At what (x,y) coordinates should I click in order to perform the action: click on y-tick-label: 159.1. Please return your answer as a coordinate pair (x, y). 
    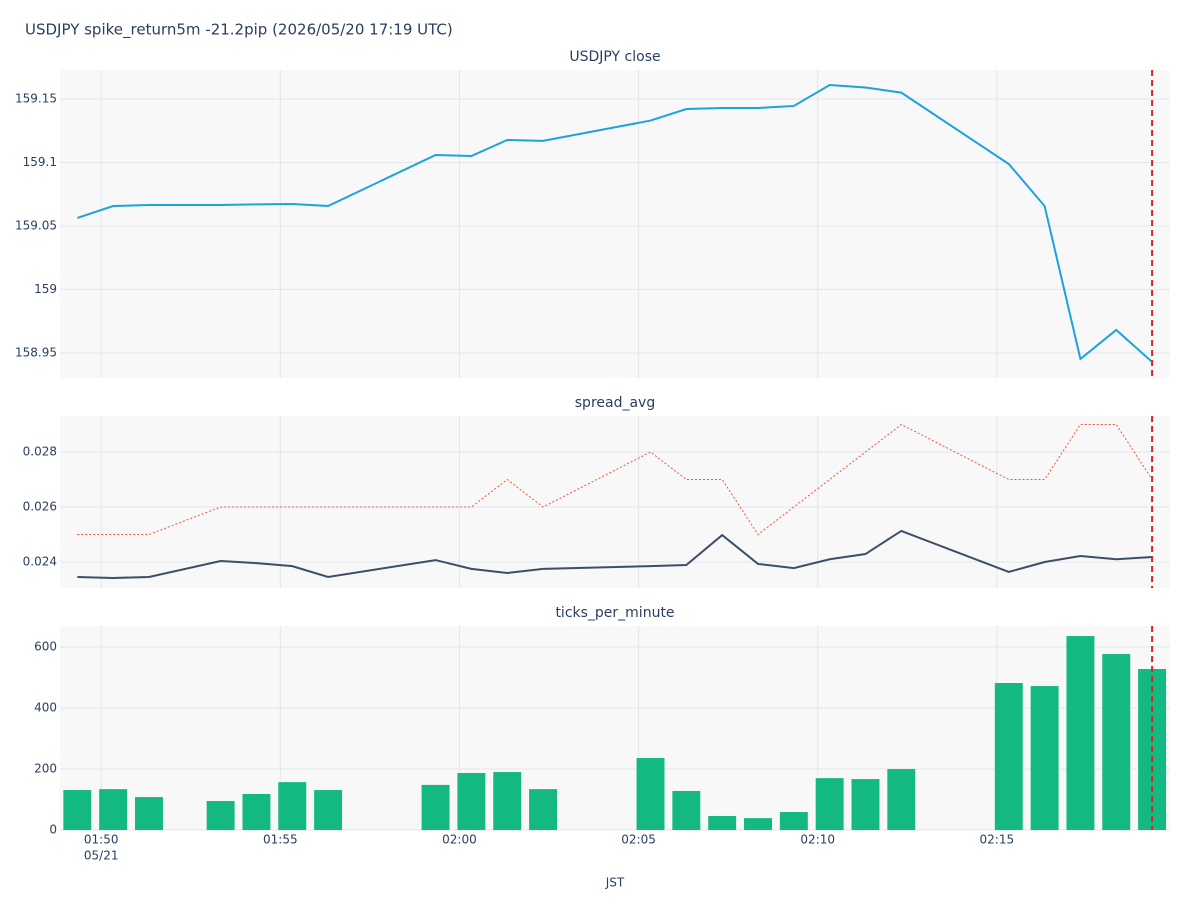
    Looking at the image, I should click on (40, 162).